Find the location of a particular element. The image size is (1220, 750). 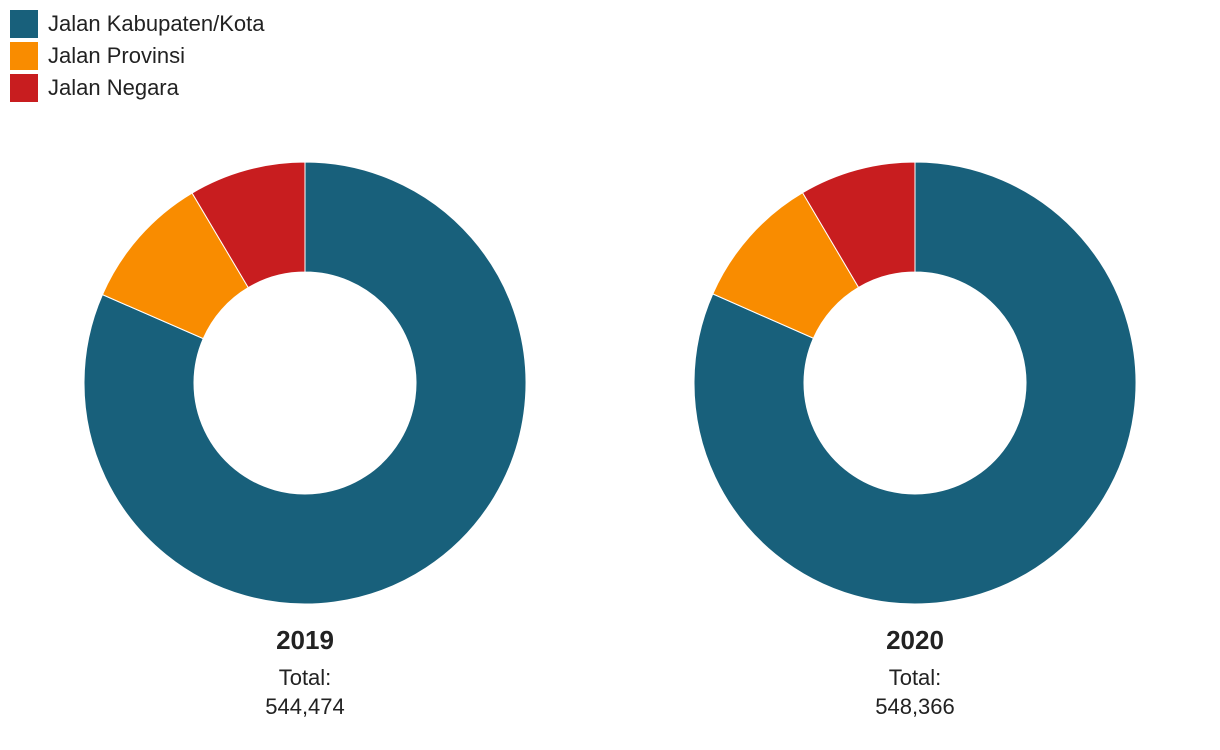

legend-item-negara: Jalan Negara is located at coordinates (137, 88).